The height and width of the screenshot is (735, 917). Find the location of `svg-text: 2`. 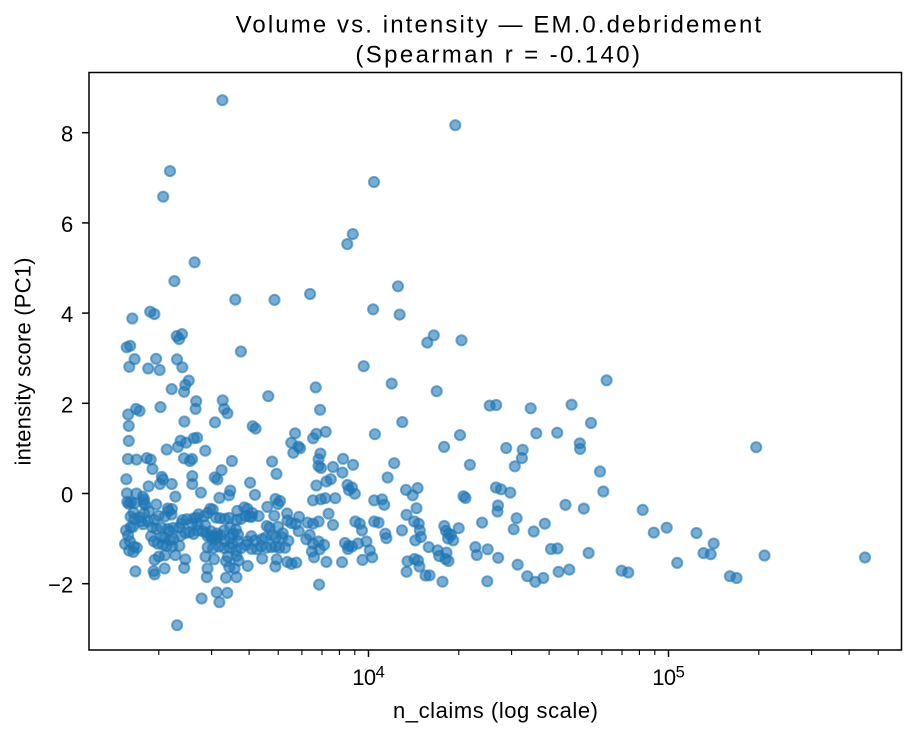

svg-text: 2 is located at coordinates (67, 404).